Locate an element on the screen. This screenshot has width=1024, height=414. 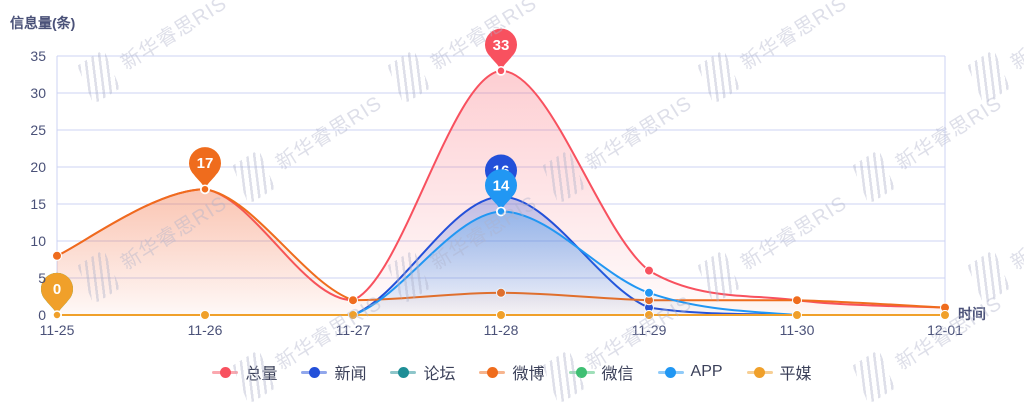
legend-label: 总量 is located at coordinates (261, 374).